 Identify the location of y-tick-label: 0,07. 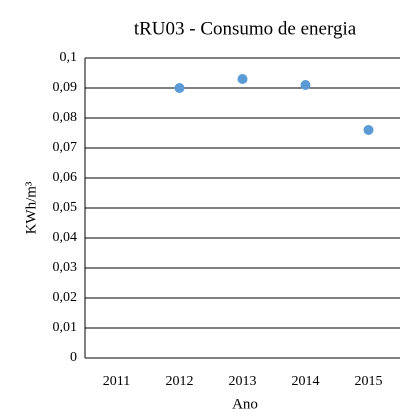
(65, 147).